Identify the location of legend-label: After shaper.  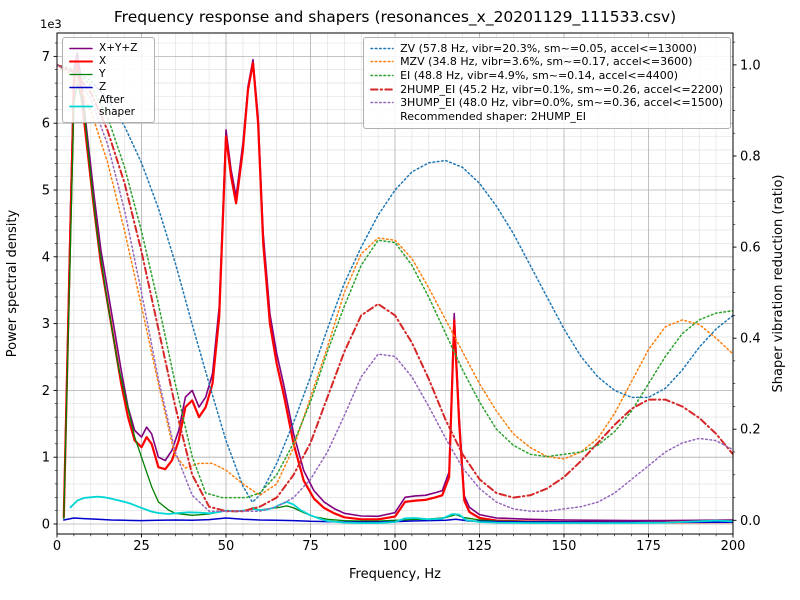
(117, 106).